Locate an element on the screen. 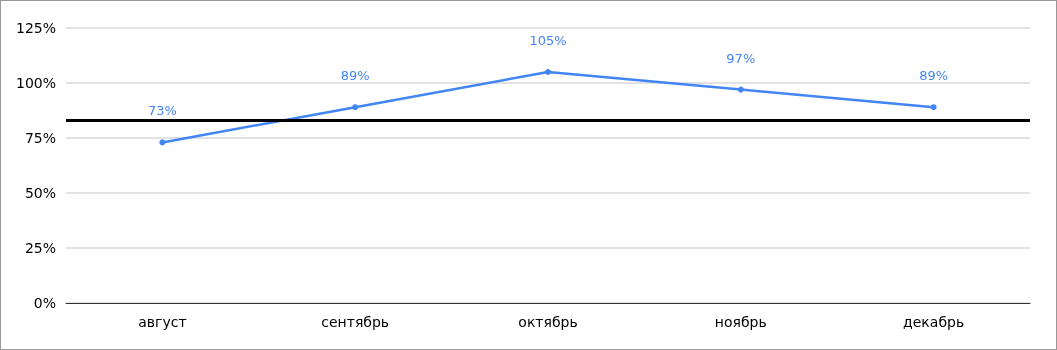  y-tick-label: 100% is located at coordinates (35, 83).